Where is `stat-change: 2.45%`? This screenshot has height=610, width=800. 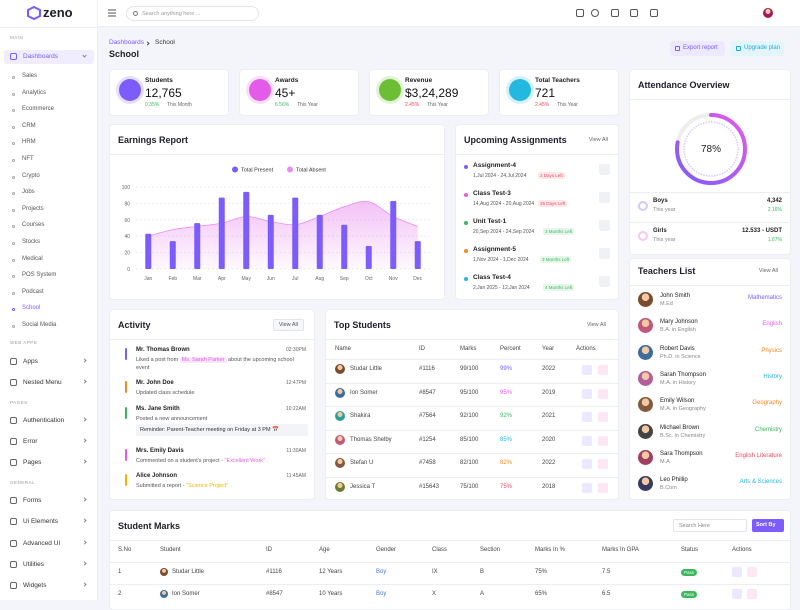 stat-change: 2.45% is located at coordinates (412, 105).